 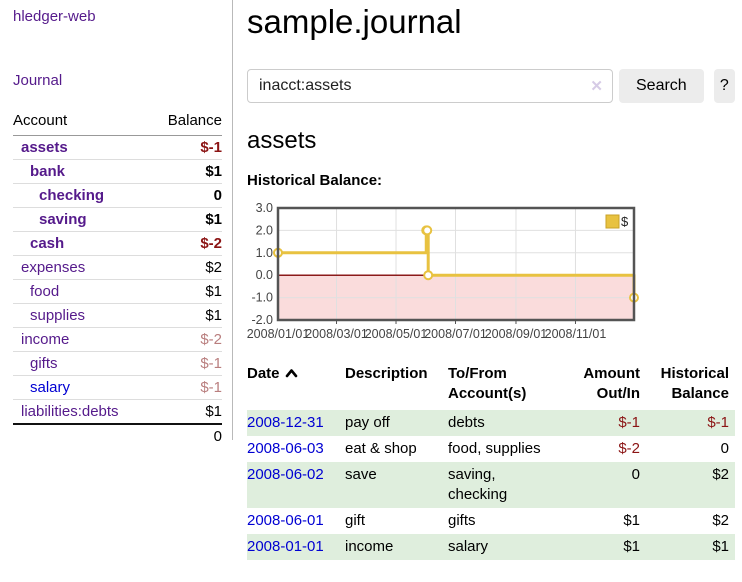 What do you see at coordinates (117, 195) in the screenshot?
I see `account-row: checking 0` at bounding box center [117, 195].